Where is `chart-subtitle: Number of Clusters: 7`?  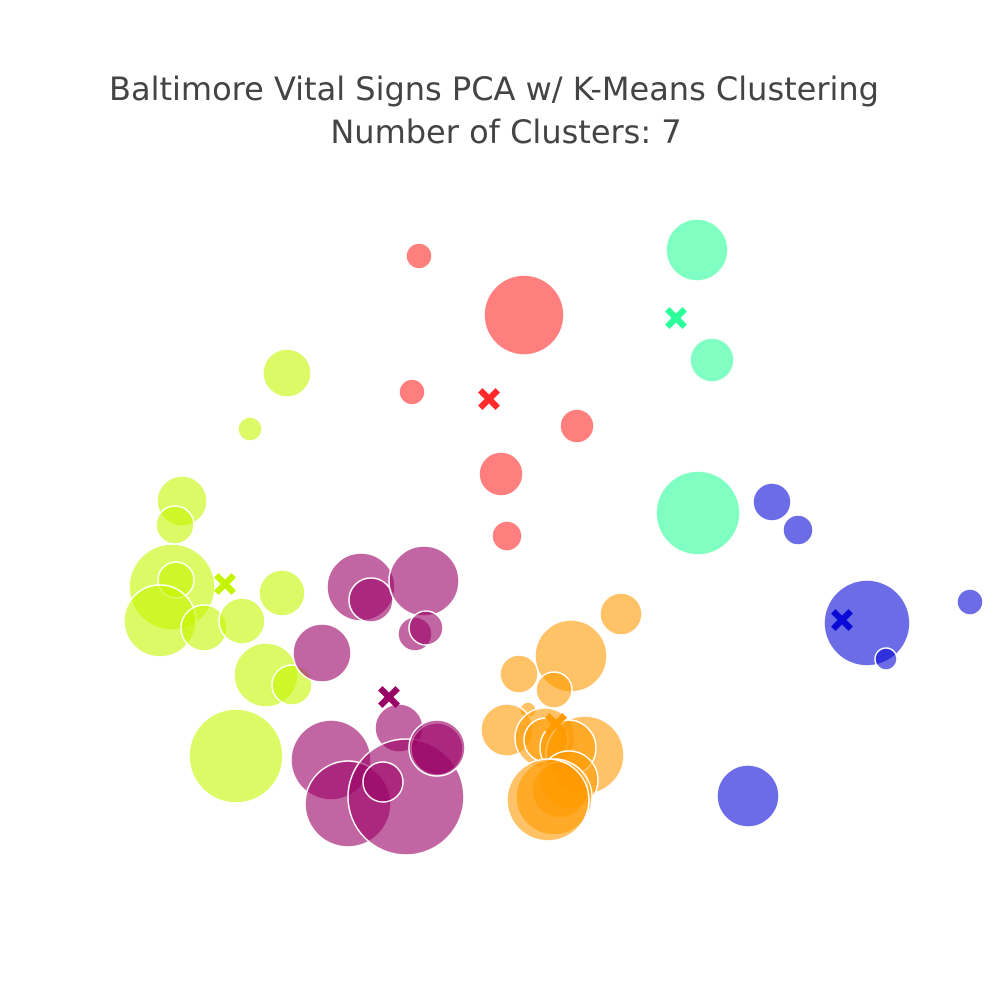 chart-subtitle: Number of Clusters: 7 is located at coordinates (505, 132).